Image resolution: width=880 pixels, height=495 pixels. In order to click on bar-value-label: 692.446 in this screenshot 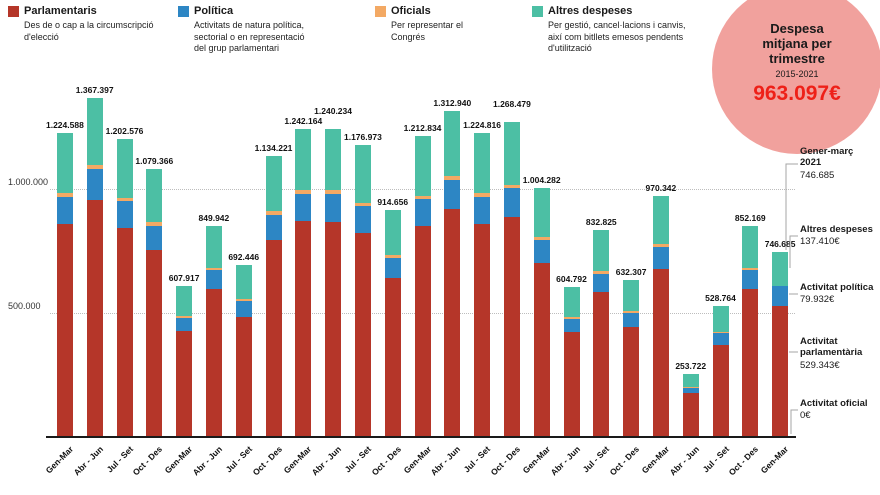, I will do `click(244, 257)`.